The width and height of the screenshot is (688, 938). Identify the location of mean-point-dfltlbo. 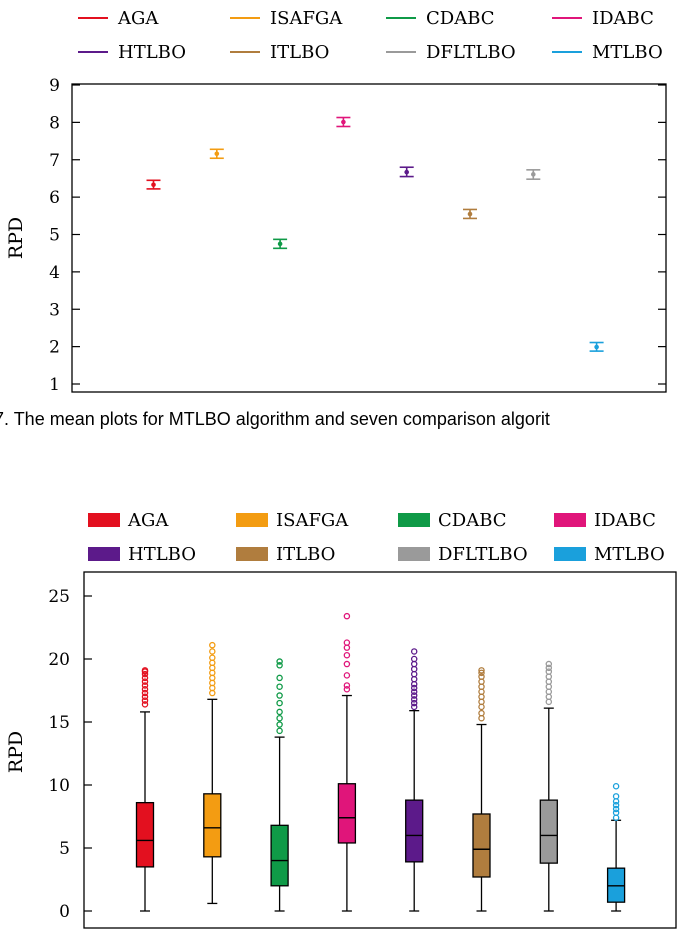
(533, 174).